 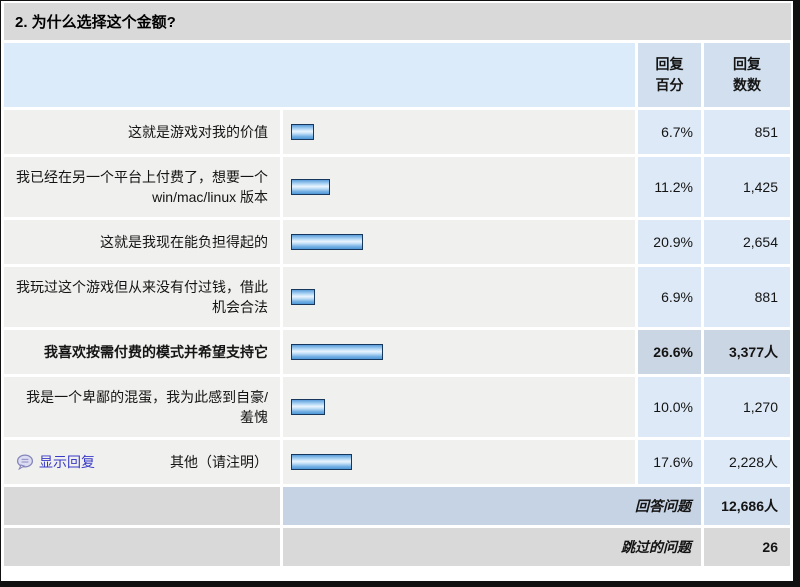 What do you see at coordinates (198, 131) in the screenshot?
I see `answer-label: 这就是游戏对我的价值` at bounding box center [198, 131].